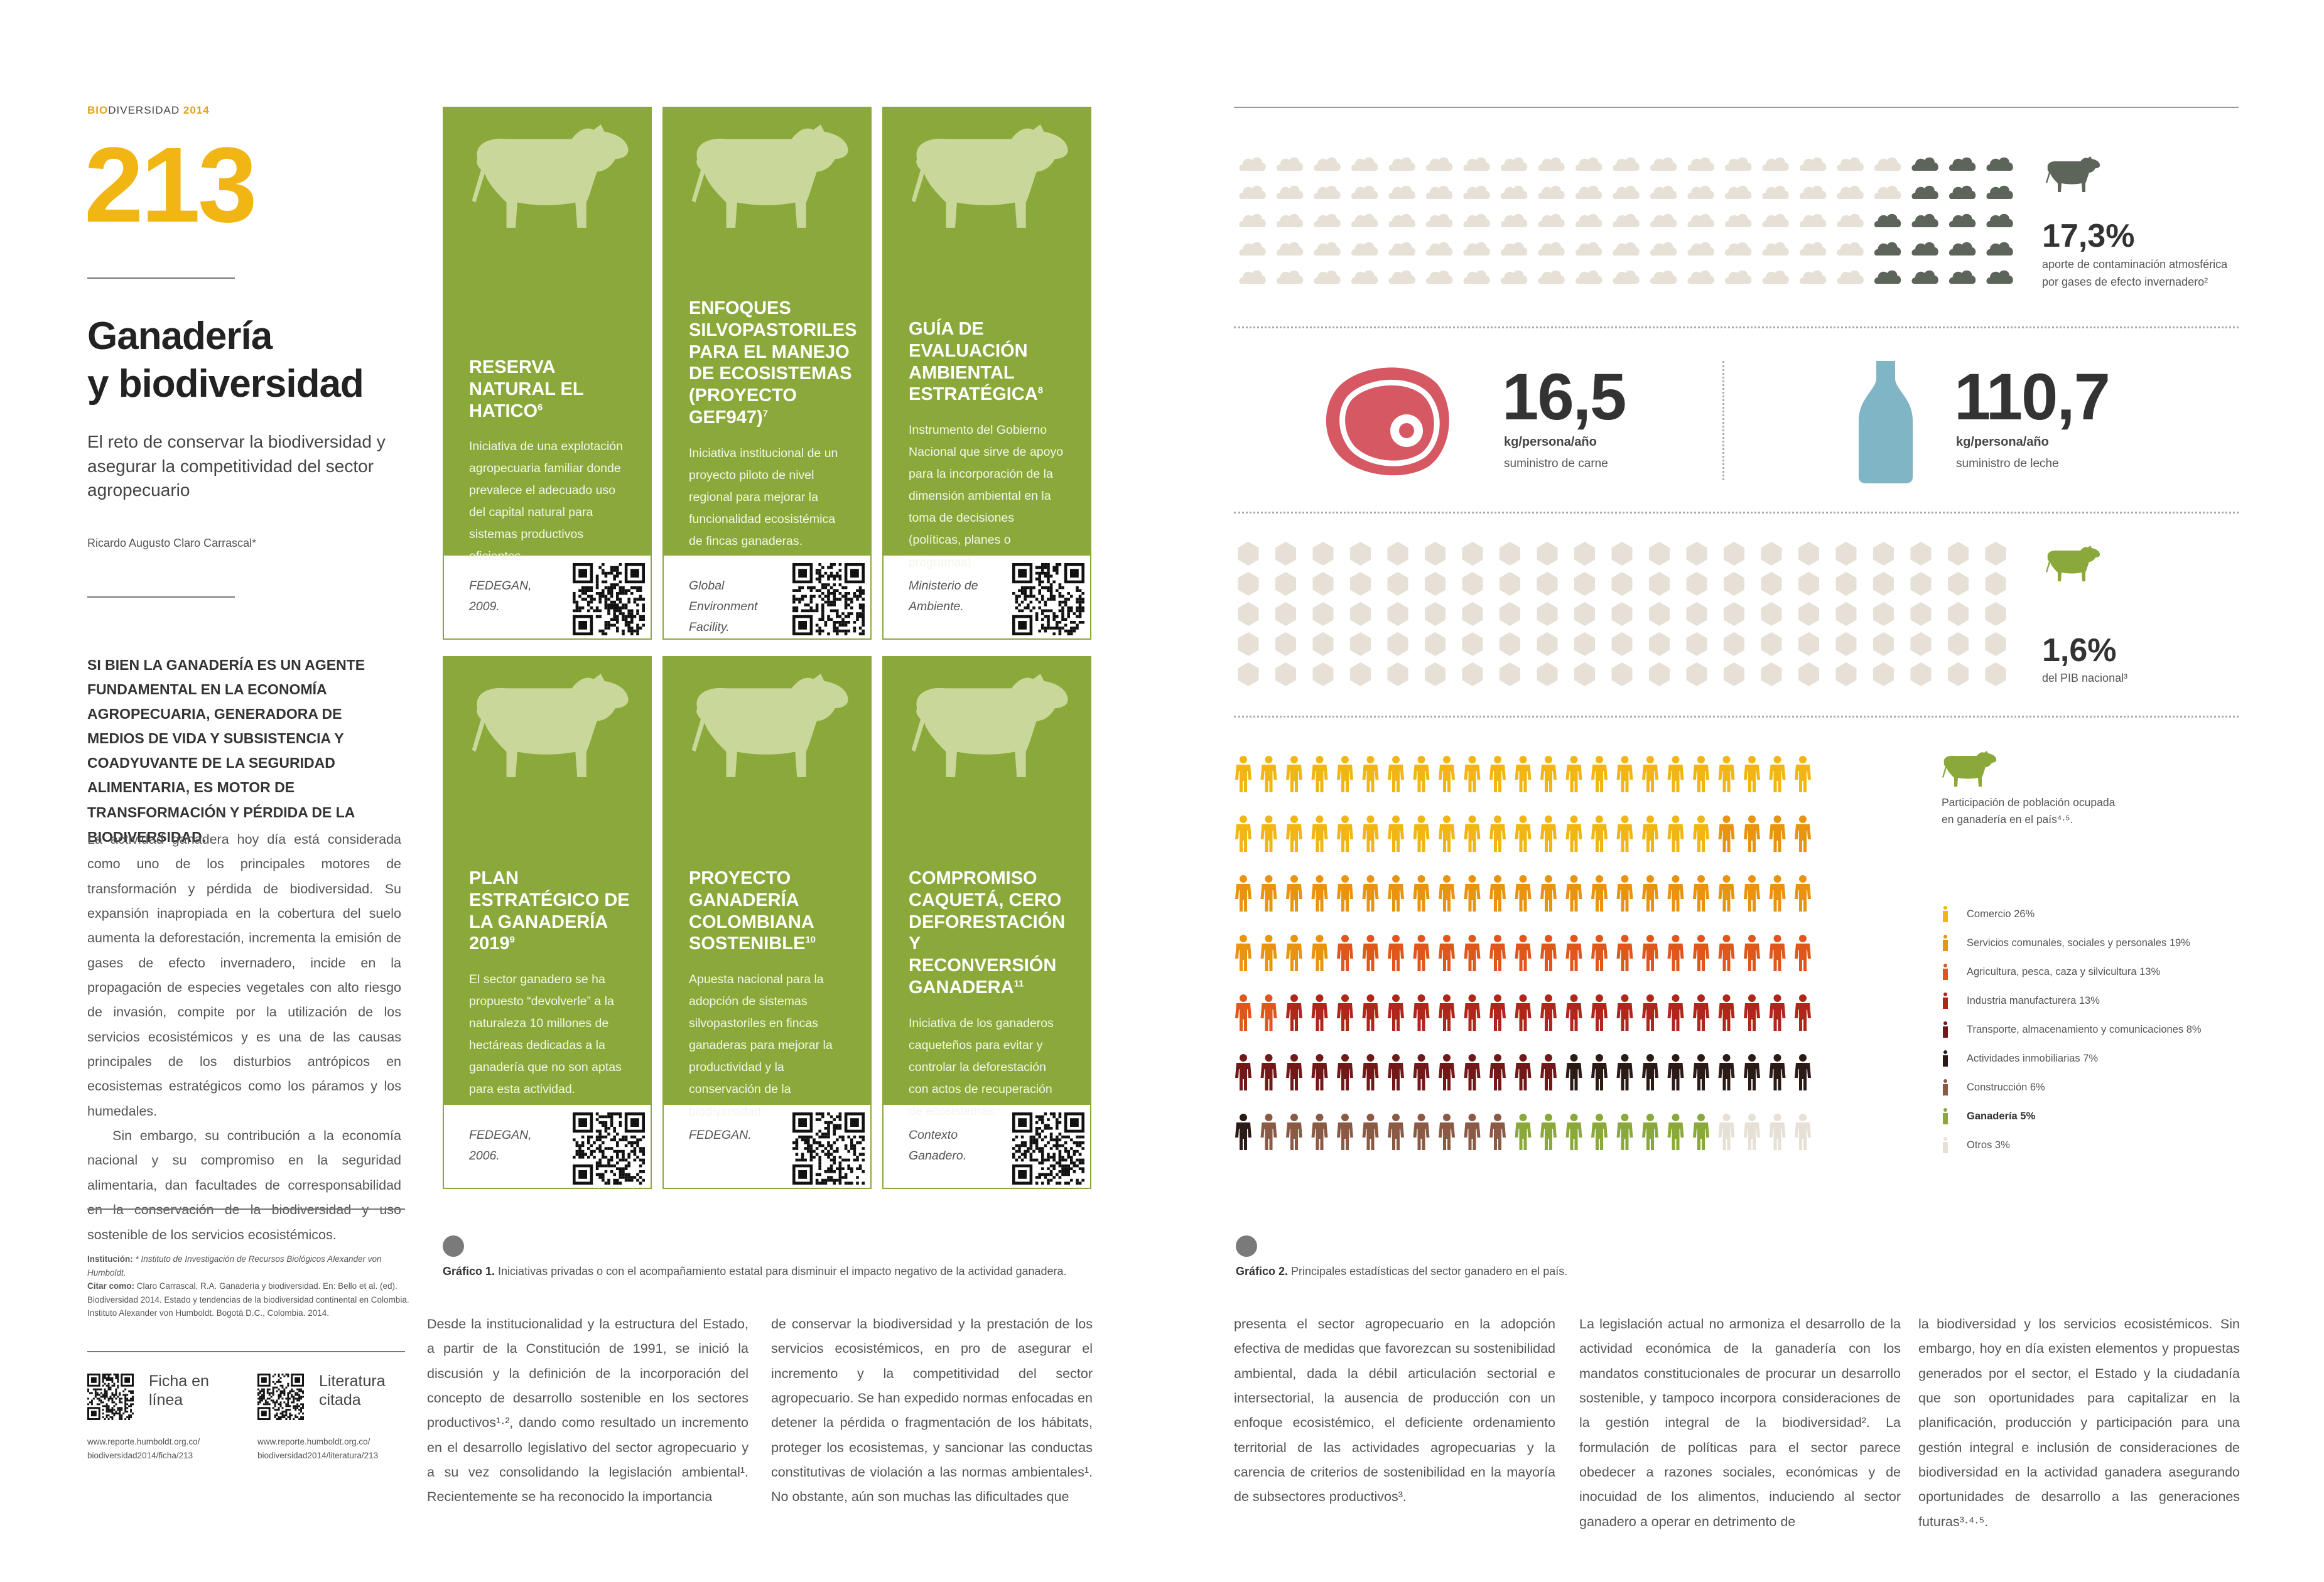 The width and height of the screenshot is (2324, 1582). I want to click on ficha-title: Ficha en línea, so click(179, 1391).